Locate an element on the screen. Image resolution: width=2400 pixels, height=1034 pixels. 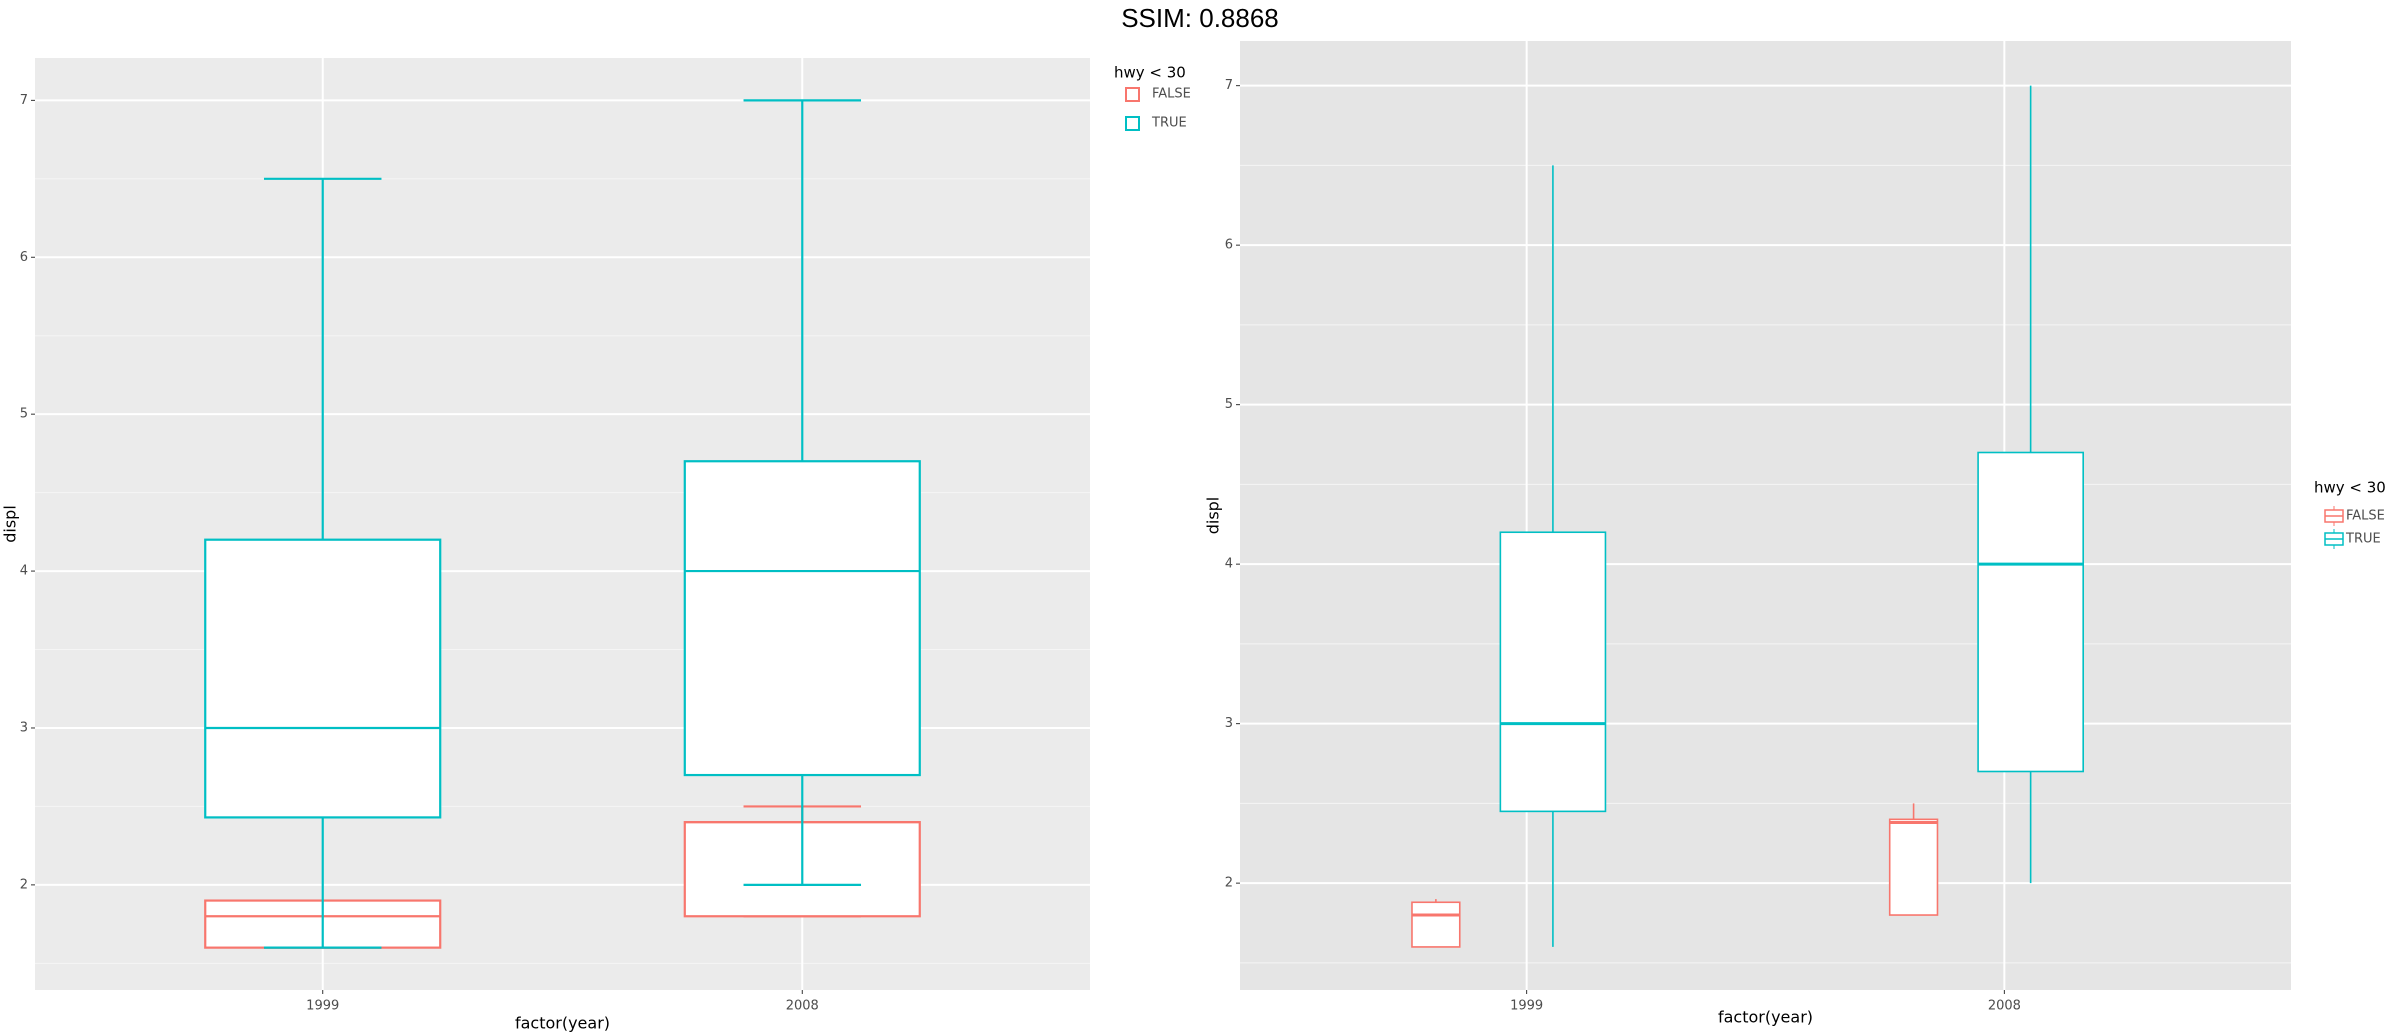
page-title: SSIM: 0.8868 is located at coordinates (1200, 18).